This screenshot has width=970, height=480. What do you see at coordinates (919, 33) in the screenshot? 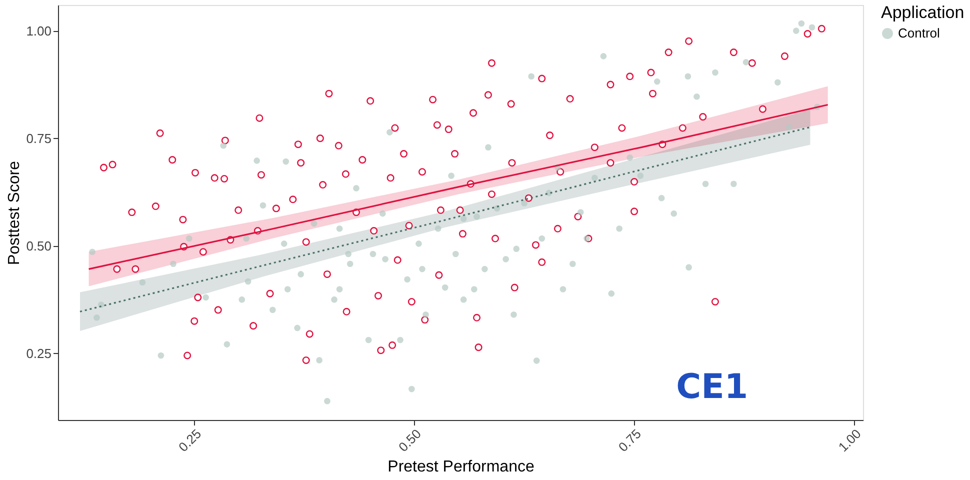
I see `legend-label: Control` at bounding box center [919, 33].